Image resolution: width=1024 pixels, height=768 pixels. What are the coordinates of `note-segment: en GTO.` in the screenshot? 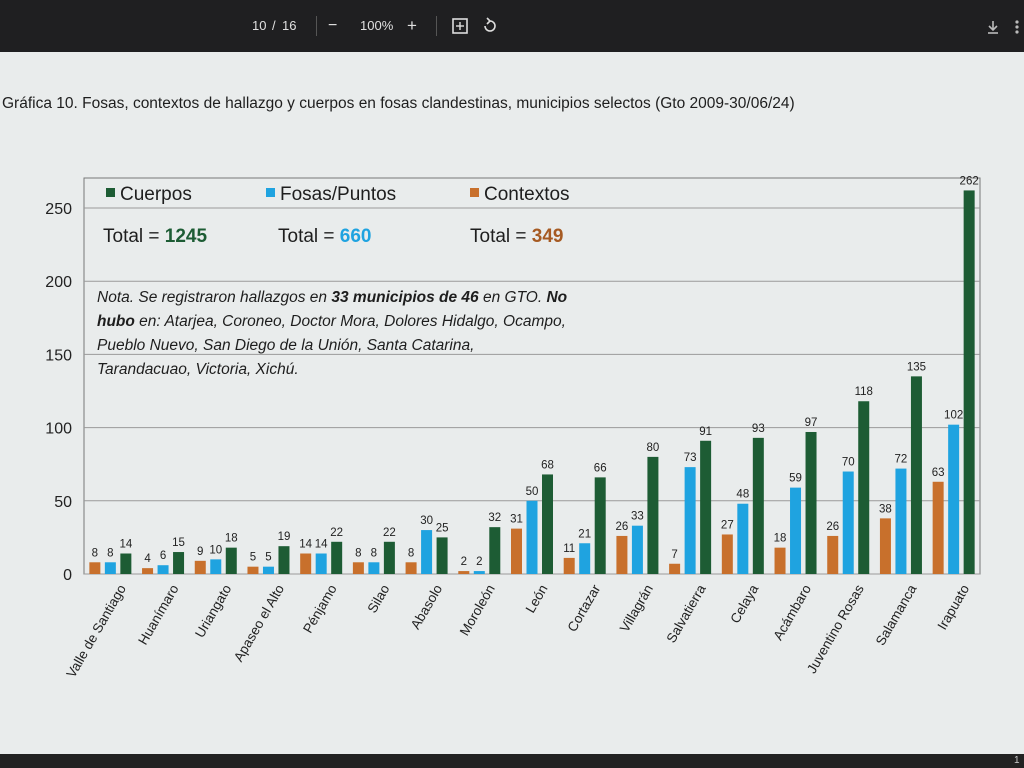 It's located at (513, 297).